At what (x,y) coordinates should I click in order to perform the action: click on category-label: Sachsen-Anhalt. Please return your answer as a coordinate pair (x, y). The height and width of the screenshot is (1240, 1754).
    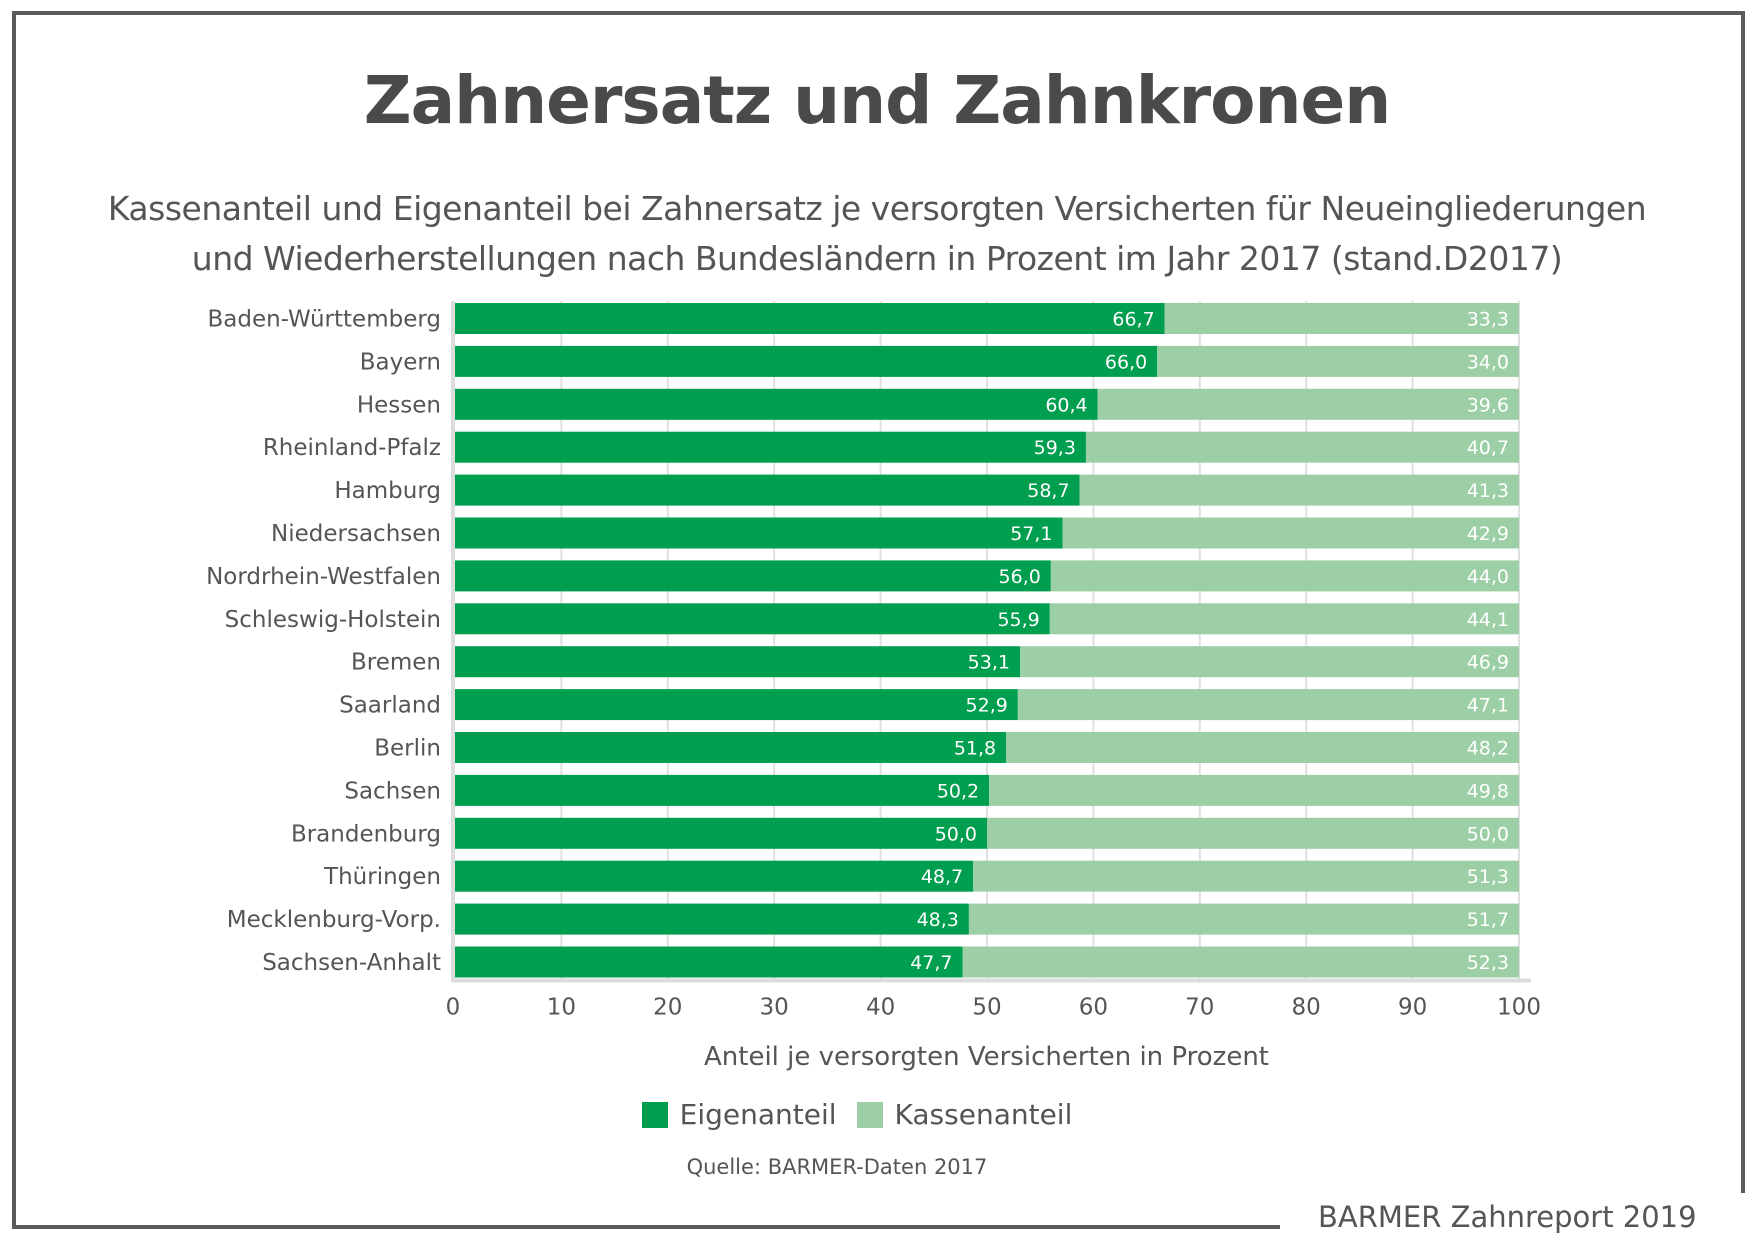
    Looking at the image, I should click on (351, 963).